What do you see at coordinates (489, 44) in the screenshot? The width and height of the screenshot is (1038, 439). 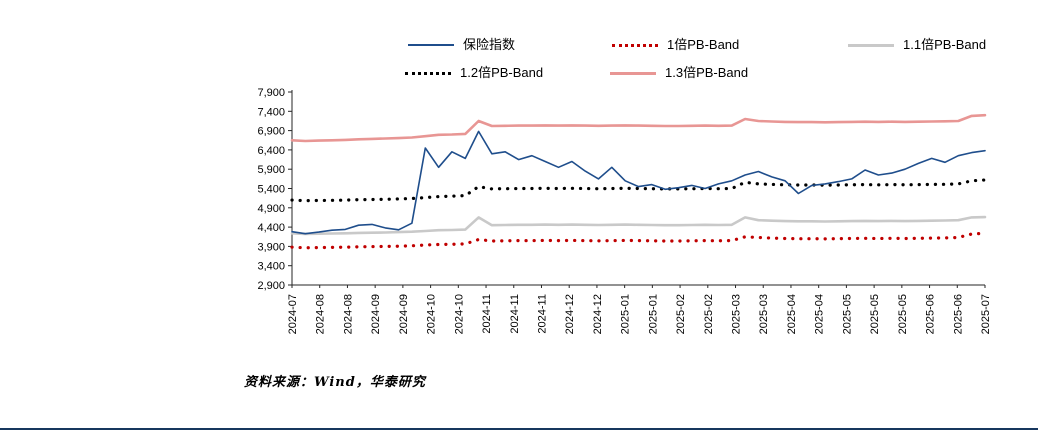 I see `legend-label: 保险指数` at bounding box center [489, 44].